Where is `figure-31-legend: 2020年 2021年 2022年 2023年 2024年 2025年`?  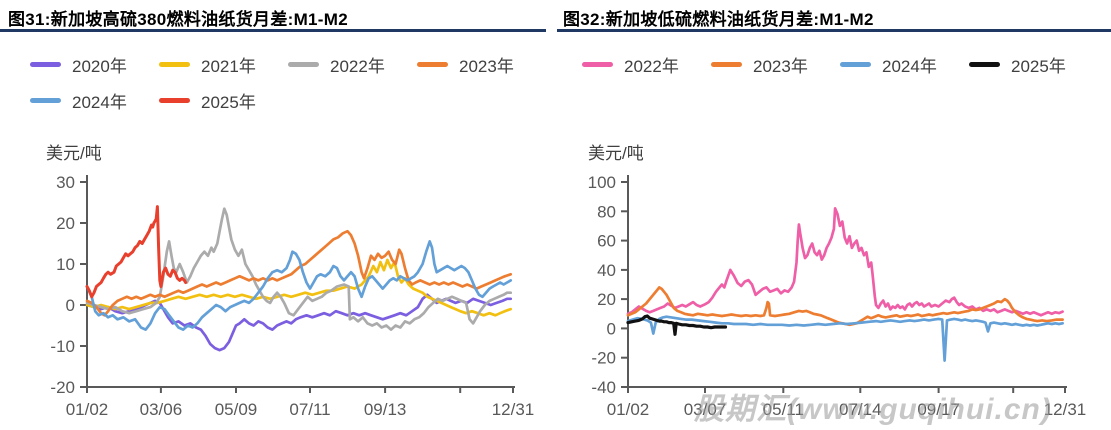
figure-31-legend: 2020年 2021年 2022年 2023年 2024年 2025年 is located at coordinates (290, 88).